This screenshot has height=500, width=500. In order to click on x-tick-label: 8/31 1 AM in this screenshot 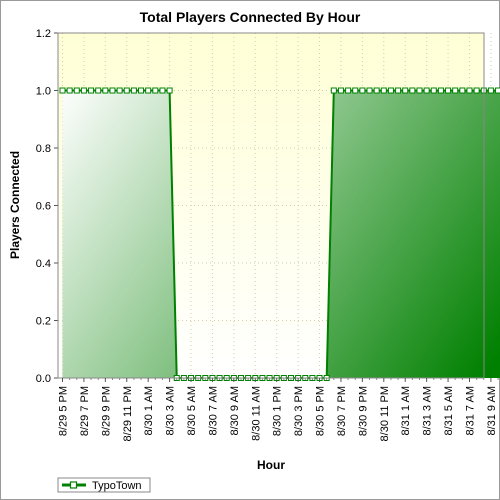, I will do `click(406, 411)`.